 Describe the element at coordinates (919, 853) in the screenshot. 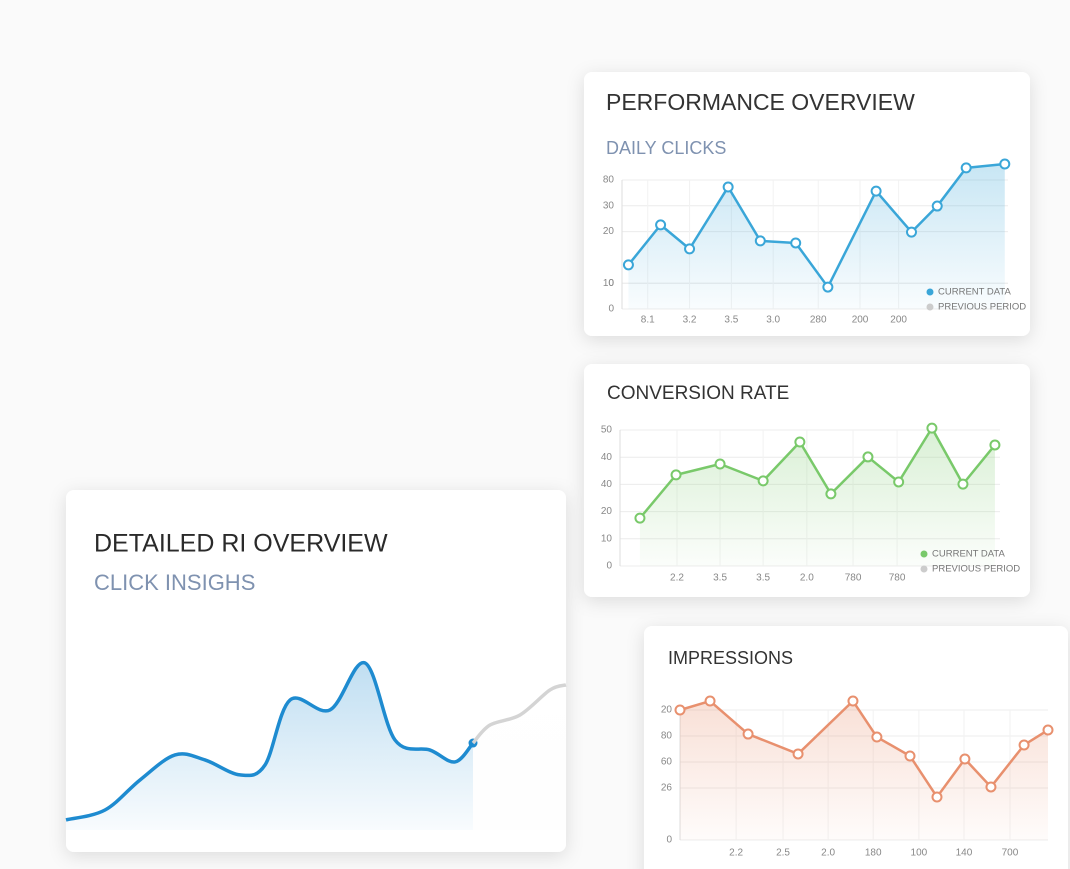

I see `x-tick-label: 100` at that location.